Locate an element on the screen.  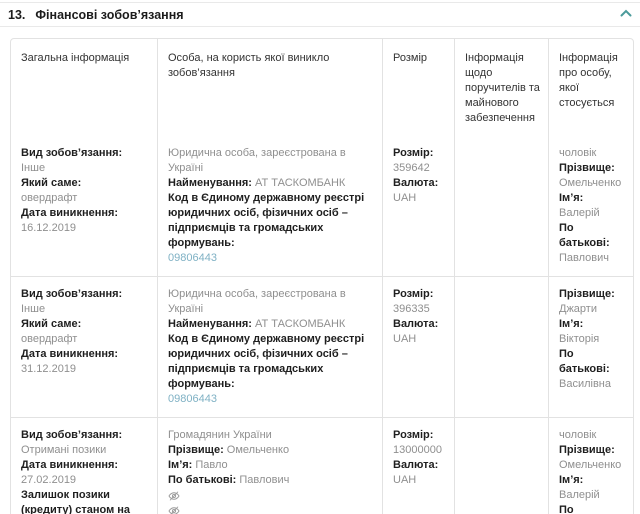
field-value: Василівна is located at coordinates (585, 384).